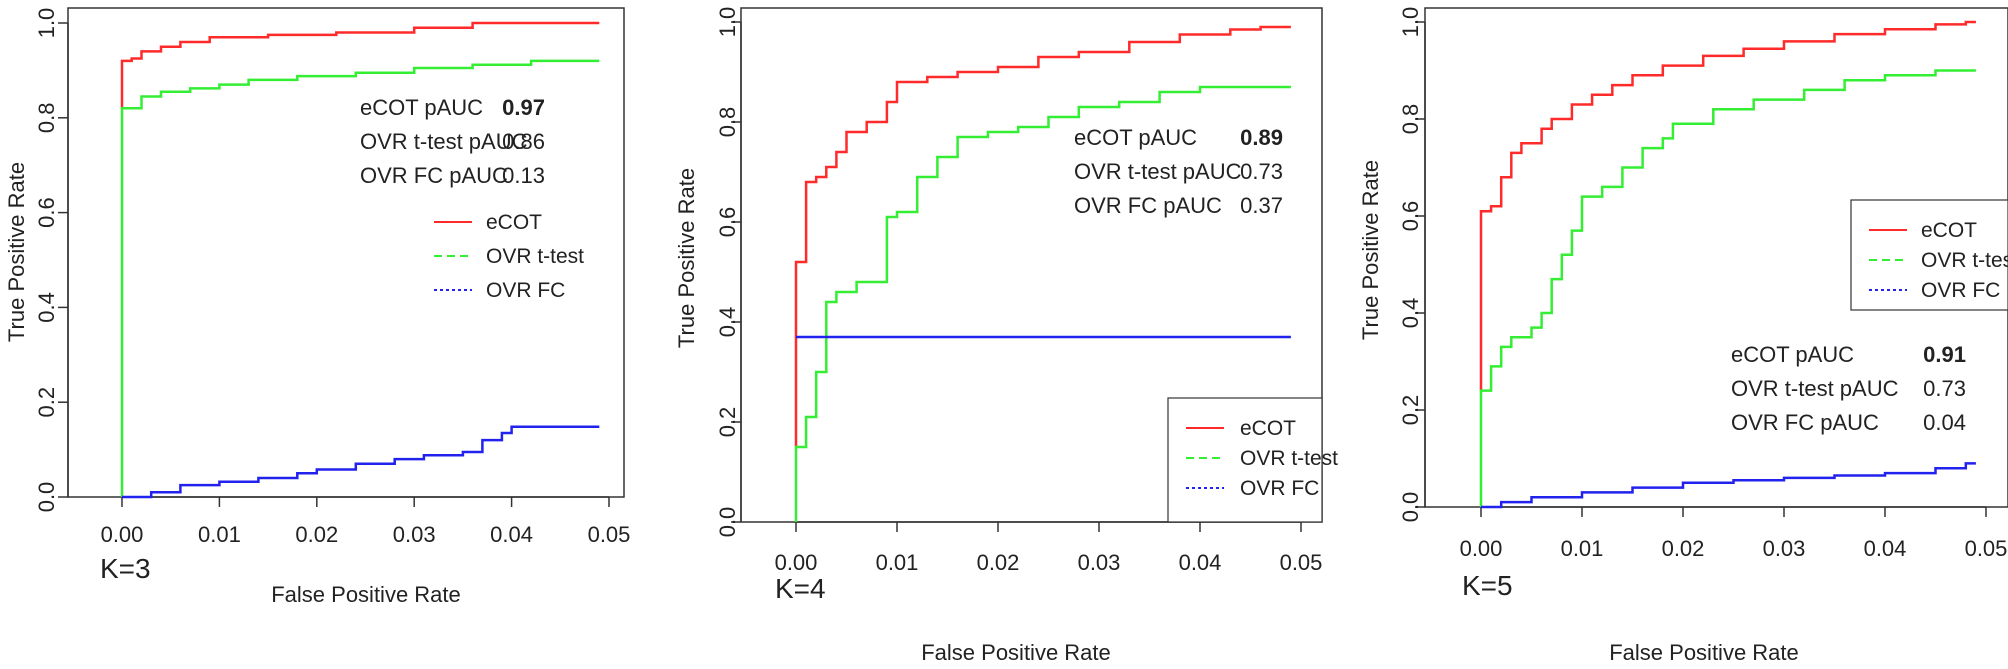 This screenshot has width=2008, height=669. What do you see at coordinates (800, 588) in the screenshot?
I see `panel-label-k2: K=4` at bounding box center [800, 588].